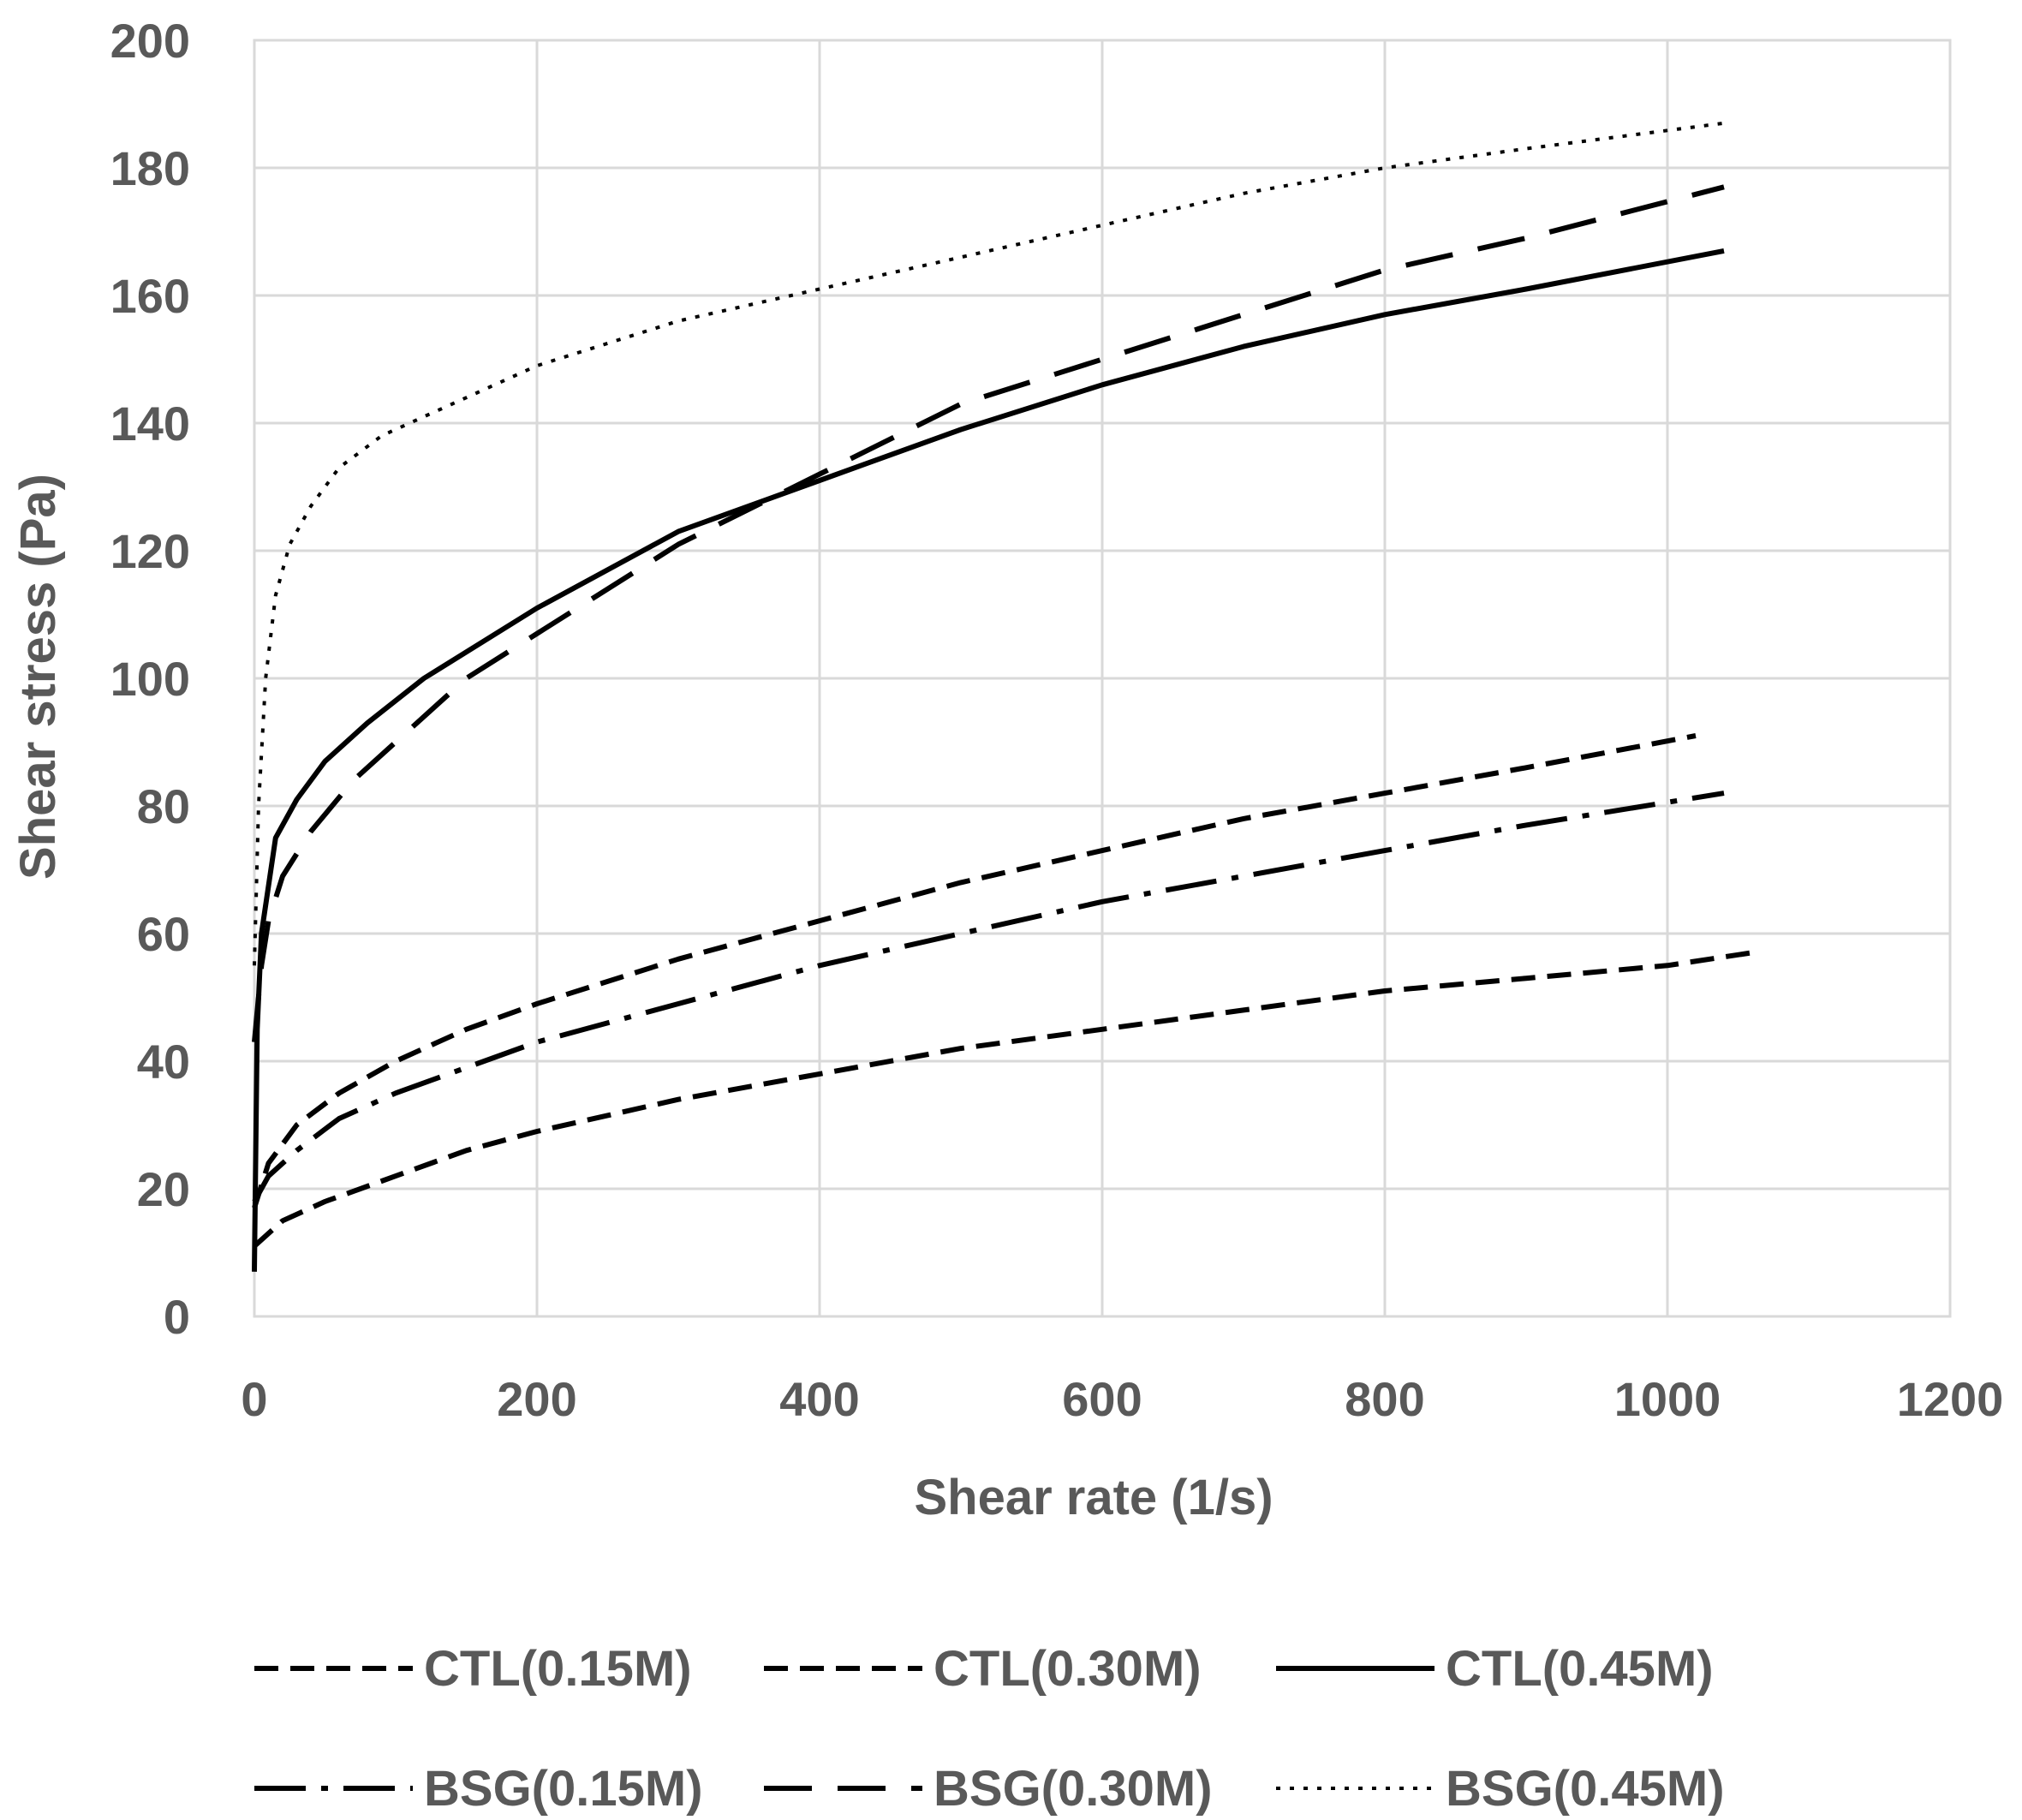  What do you see at coordinates (1073, 1789) in the screenshot?
I see `legend-label: BSG(0.30M)` at bounding box center [1073, 1789].